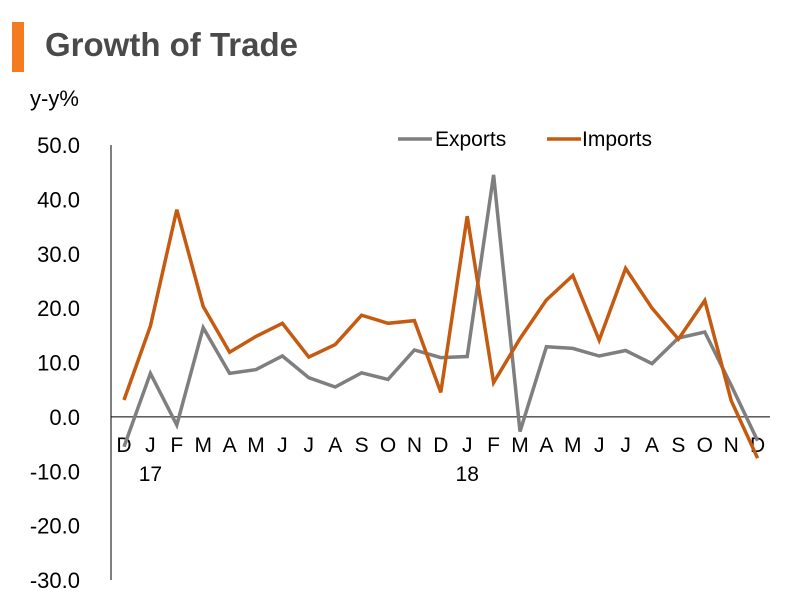  What do you see at coordinates (150, 474) in the screenshot?
I see `x-year-label: 17` at bounding box center [150, 474].